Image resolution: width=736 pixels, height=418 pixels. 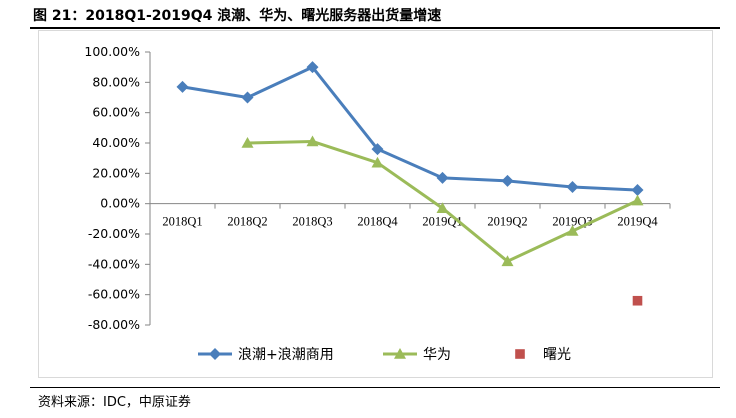 I want to click on y-tick-label: 60.00%, so click(x=116, y=112).